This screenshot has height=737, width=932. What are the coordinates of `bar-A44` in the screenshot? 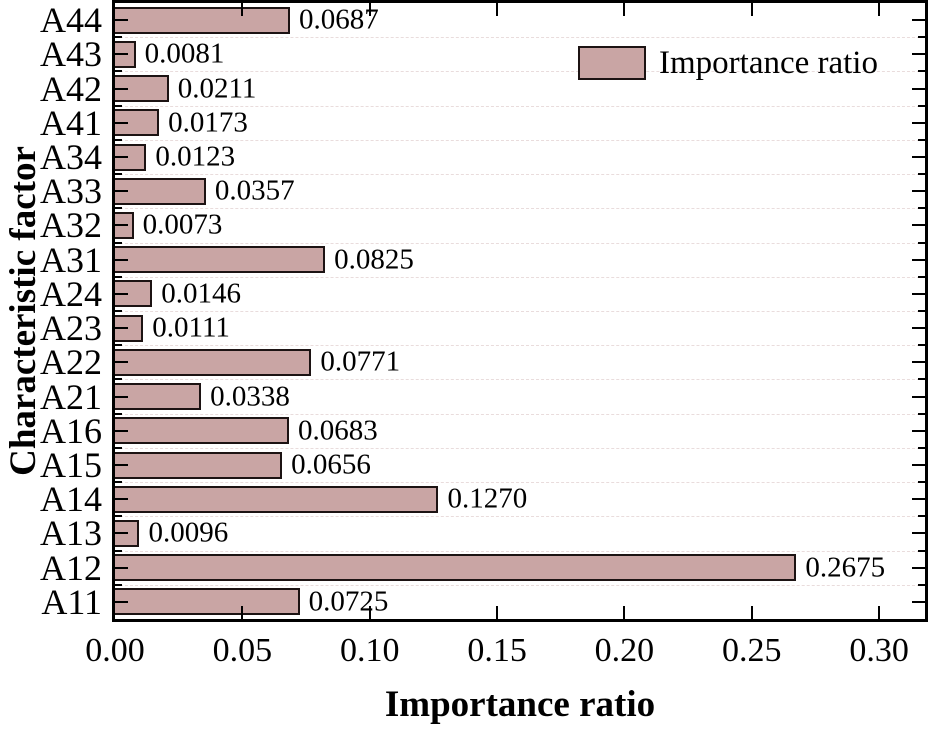 It's located at (202, 20).